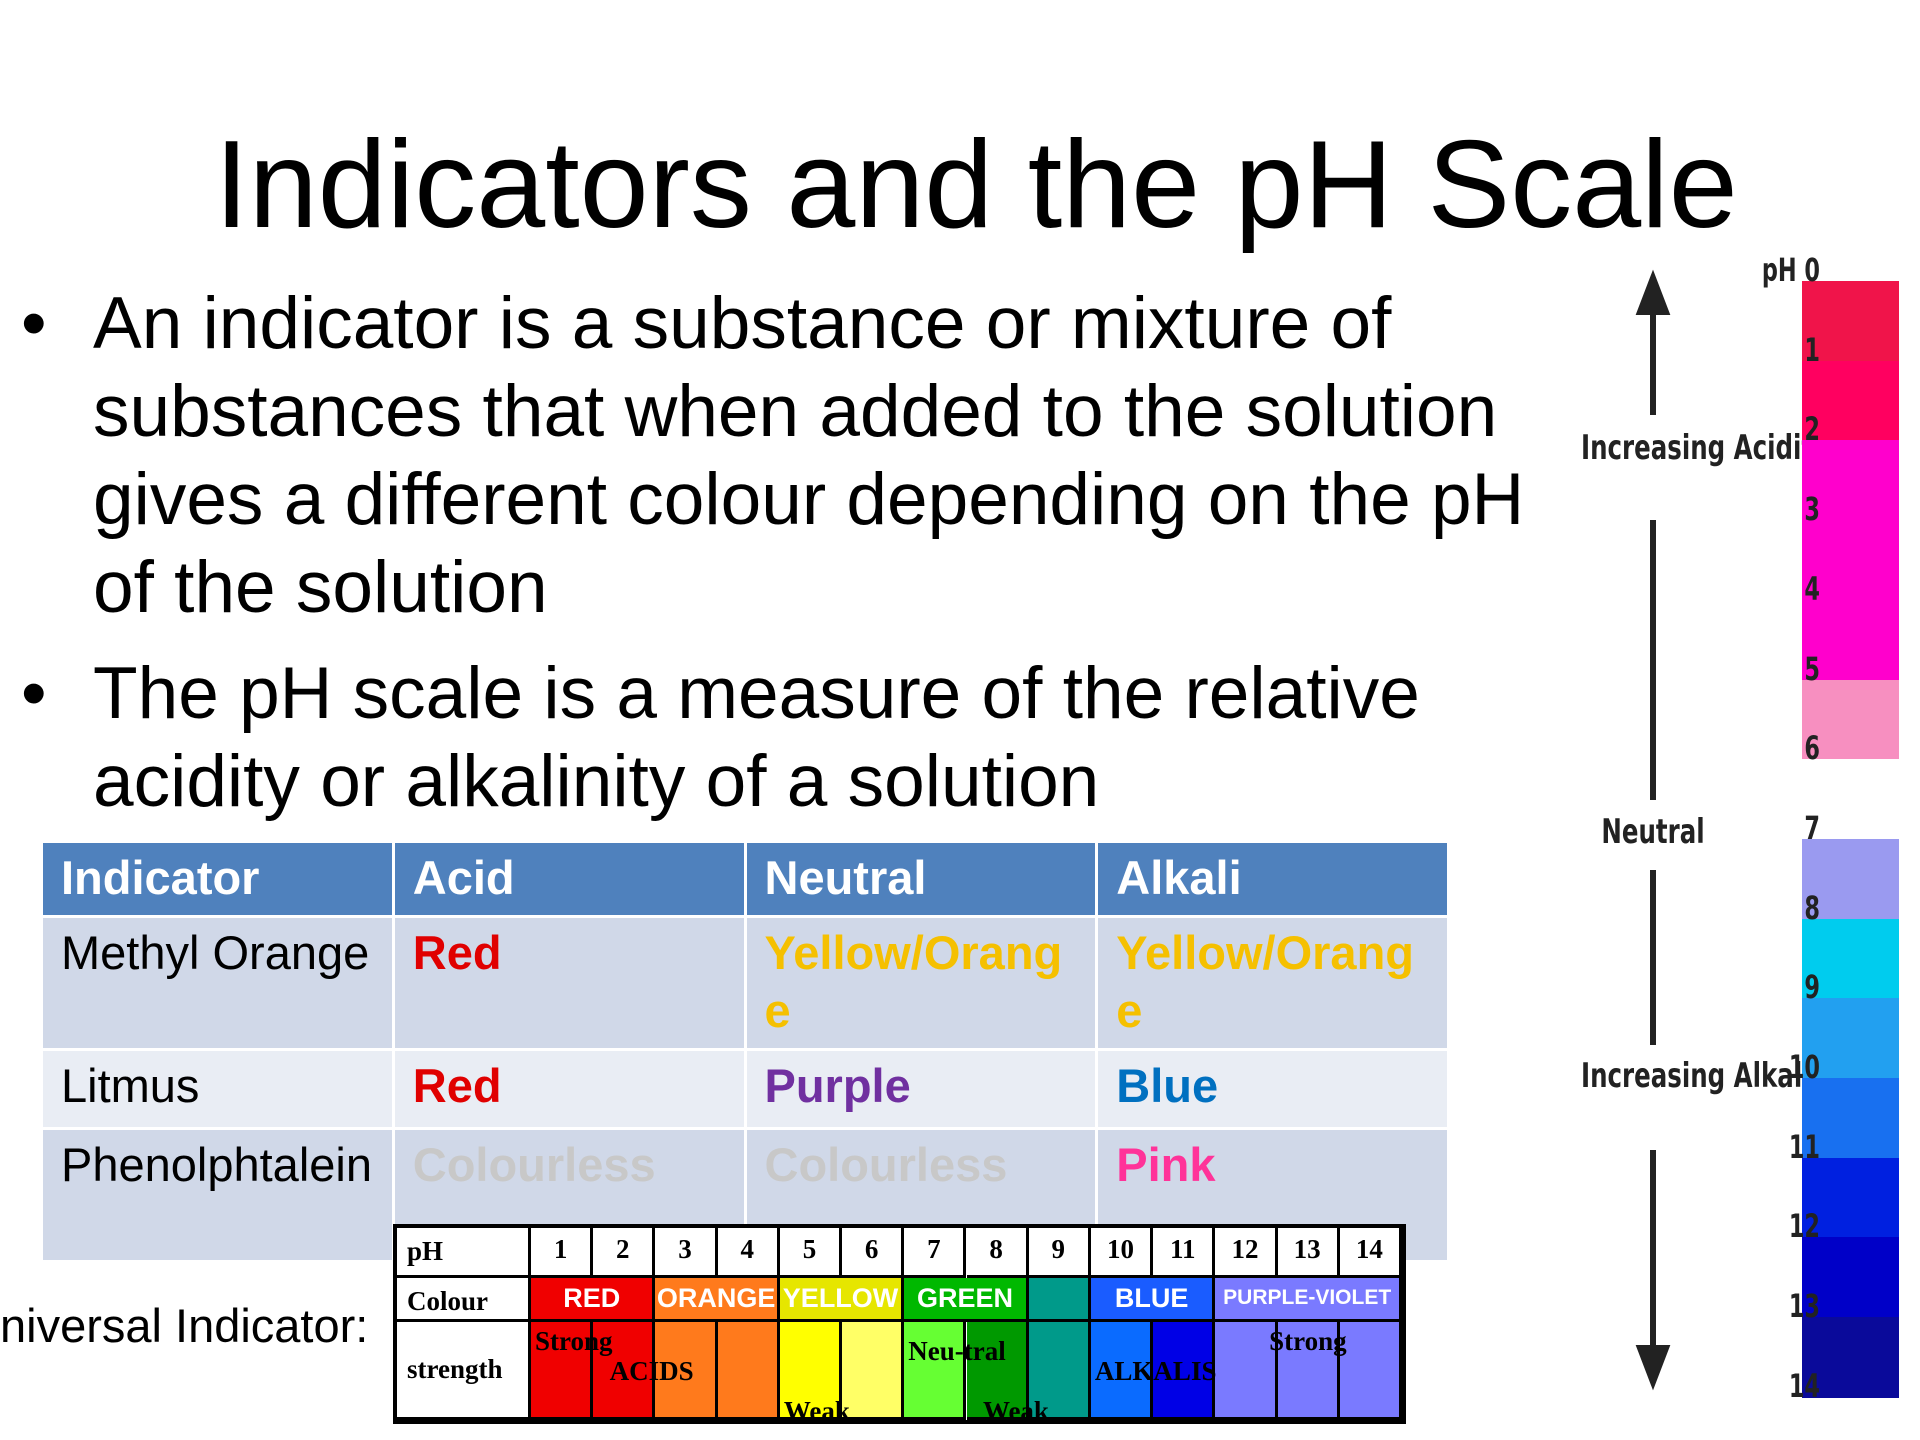 The width and height of the screenshot is (1920, 1440). What do you see at coordinates (1812, 668) in the screenshot?
I see `ph-tick-label: 5` at bounding box center [1812, 668].